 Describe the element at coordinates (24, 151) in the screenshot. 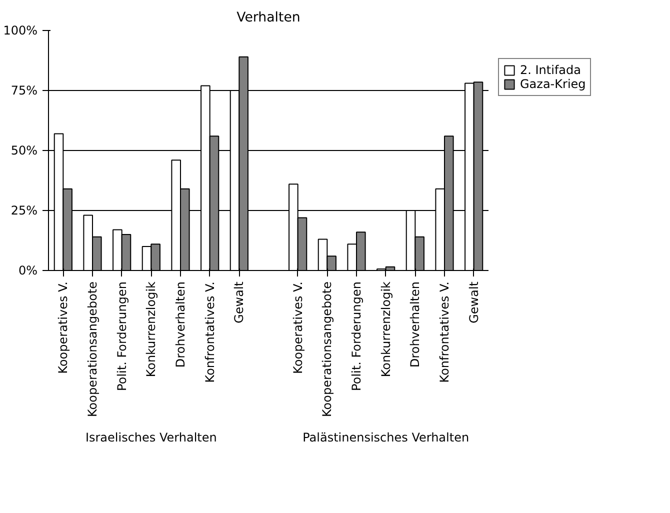

I see `y-tick-label: 50%` at that location.